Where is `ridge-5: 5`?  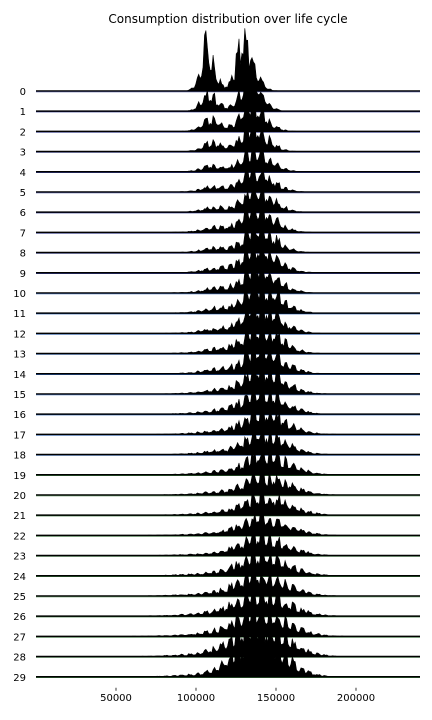
ridge-5: 5 is located at coordinates (220, 182).